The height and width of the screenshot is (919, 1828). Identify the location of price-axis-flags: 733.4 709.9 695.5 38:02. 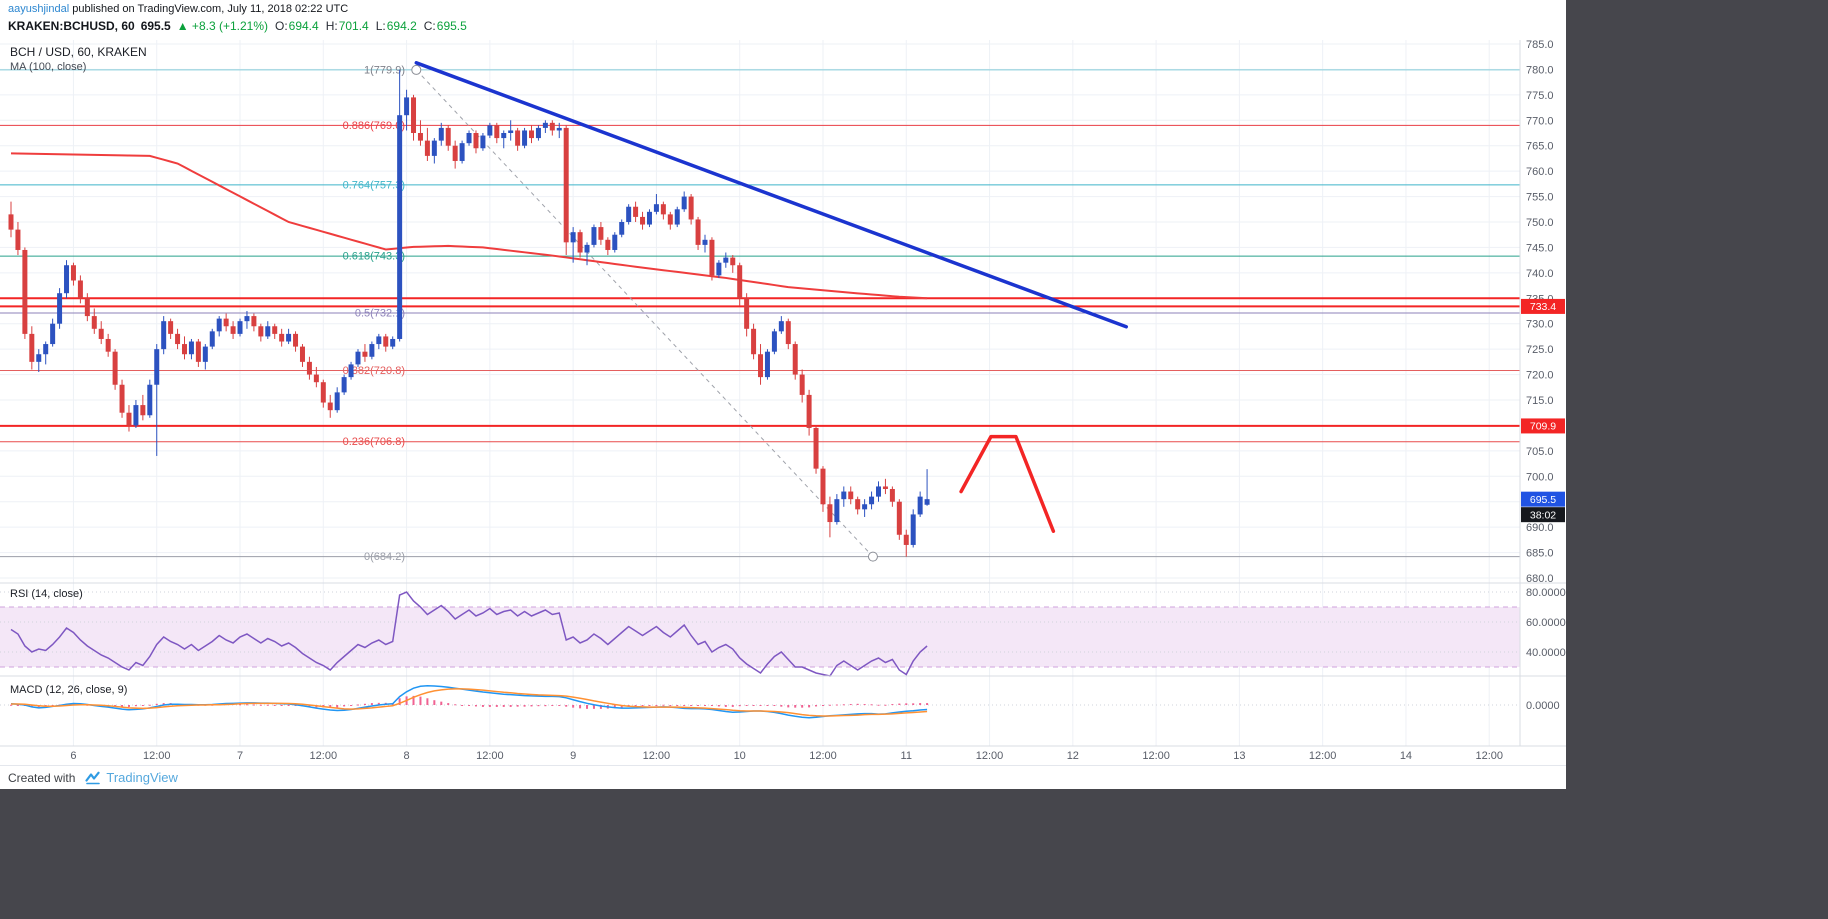
(1543, 410).